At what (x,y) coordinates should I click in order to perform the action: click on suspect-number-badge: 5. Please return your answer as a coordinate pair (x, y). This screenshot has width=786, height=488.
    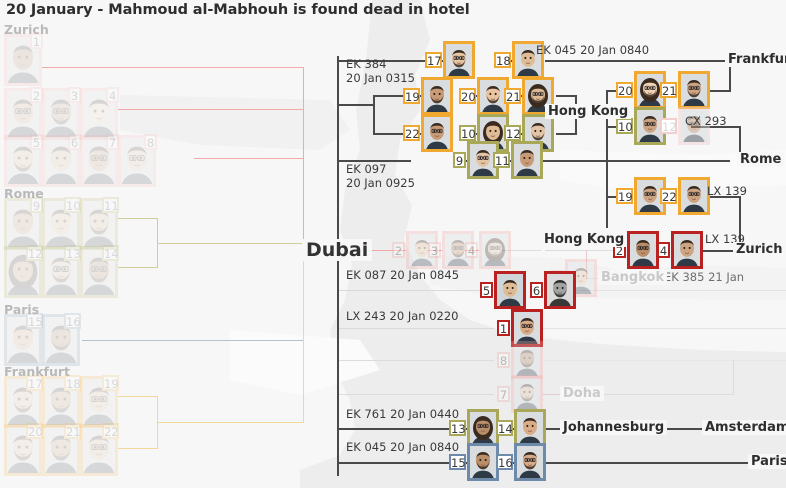
    Looking at the image, I should click on (486, 290).